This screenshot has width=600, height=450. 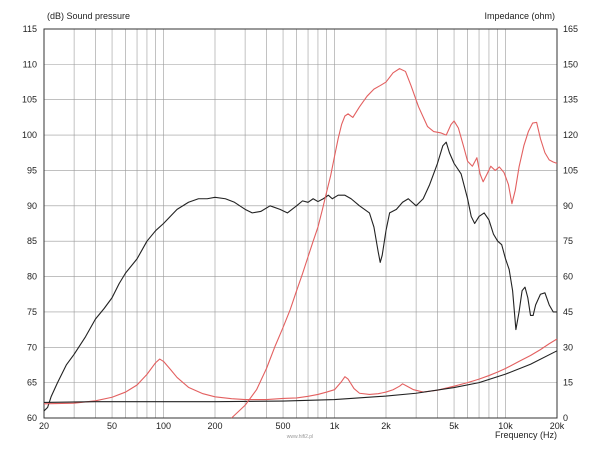 I want to click on left-tick-label: 70, so click(x=32, y=347).